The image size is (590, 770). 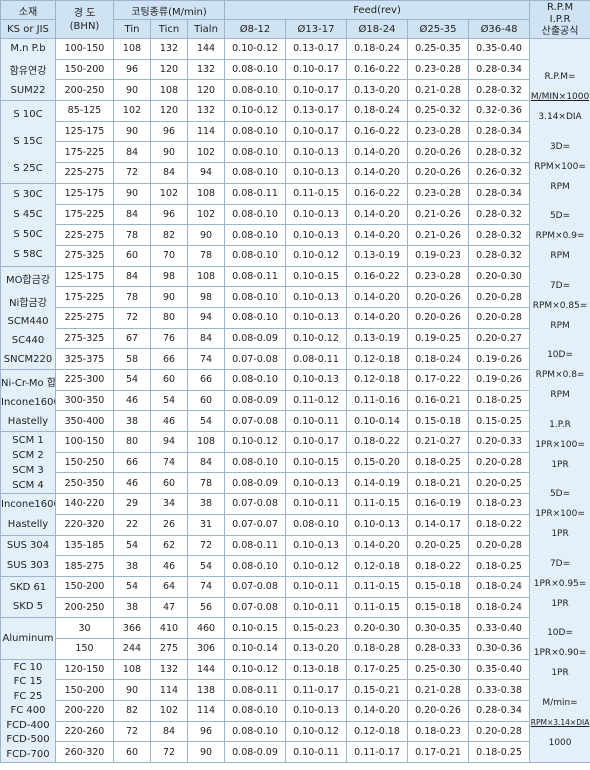 What do you see at coordinates (206, 338) in the screenshot?
I see `cell: 84` at bounding box center [206, 338].